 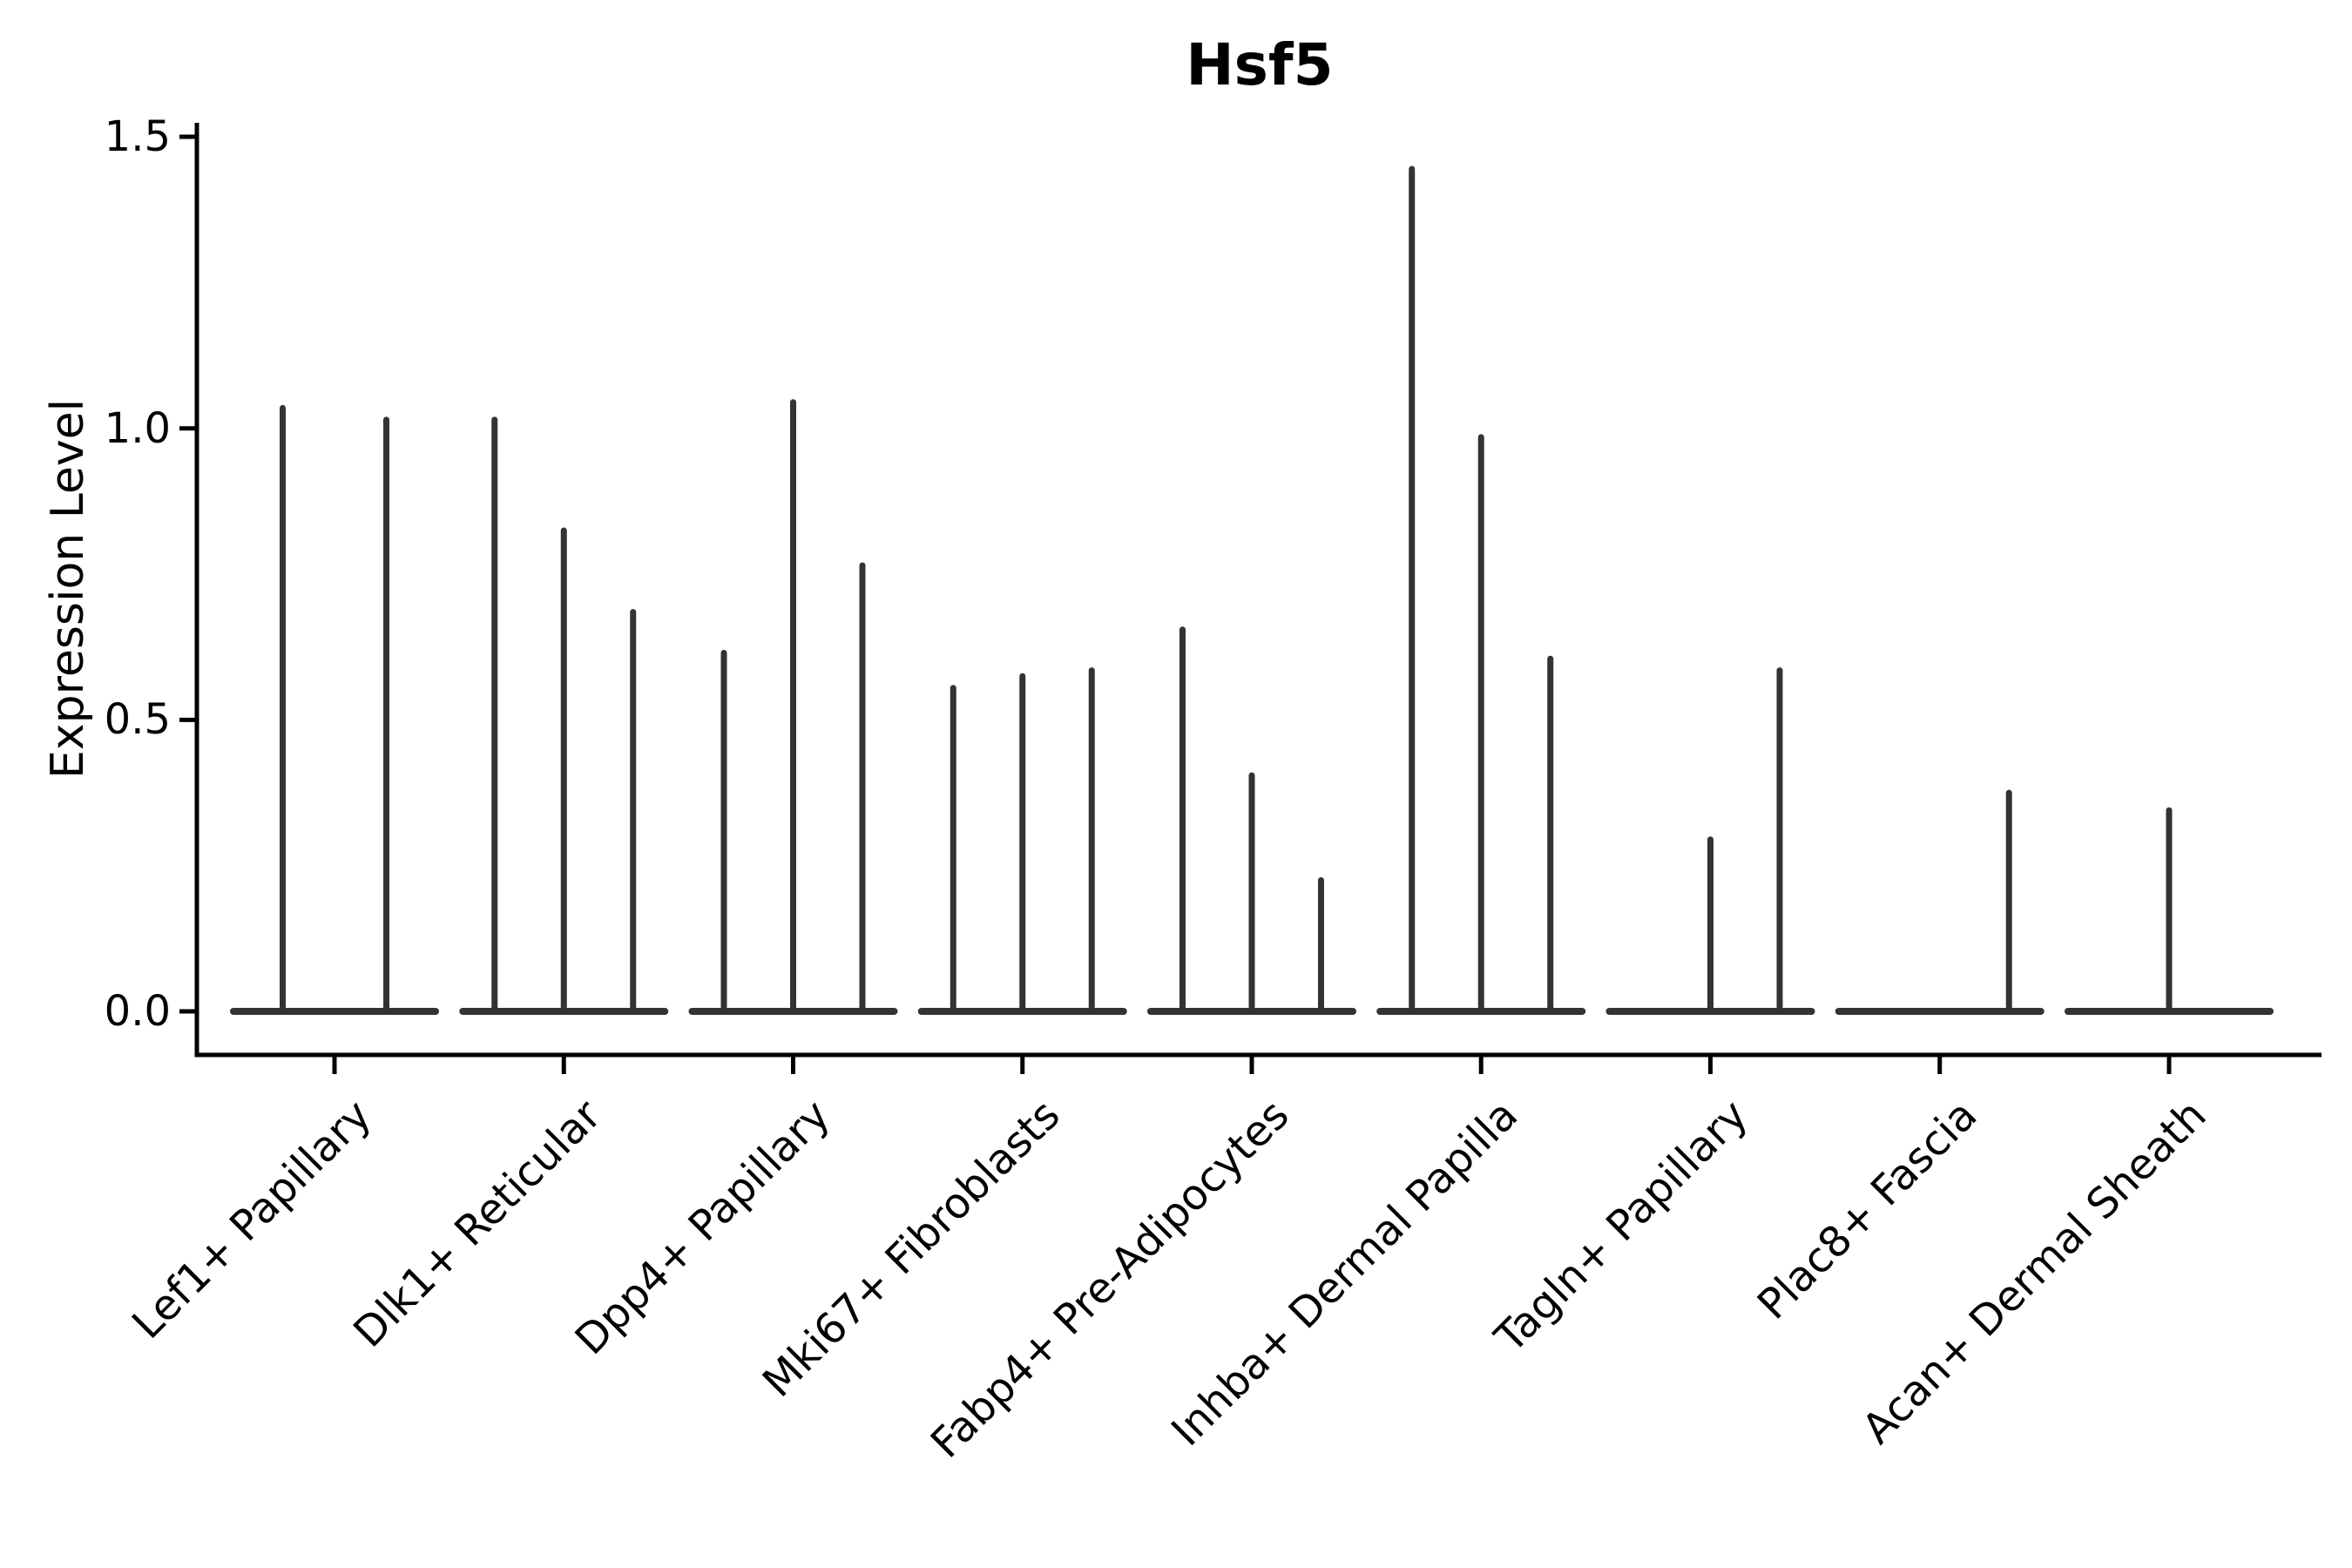 I want to click on y-tick-label: 1.0, so click(x=137, y=428).